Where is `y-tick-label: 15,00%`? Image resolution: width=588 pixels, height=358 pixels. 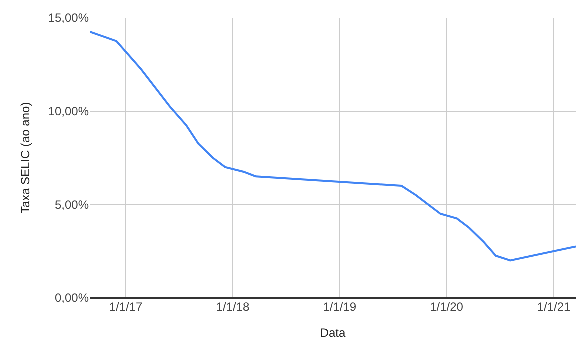 y-tick-label: 15,00% is located at coordinates (69, 18).